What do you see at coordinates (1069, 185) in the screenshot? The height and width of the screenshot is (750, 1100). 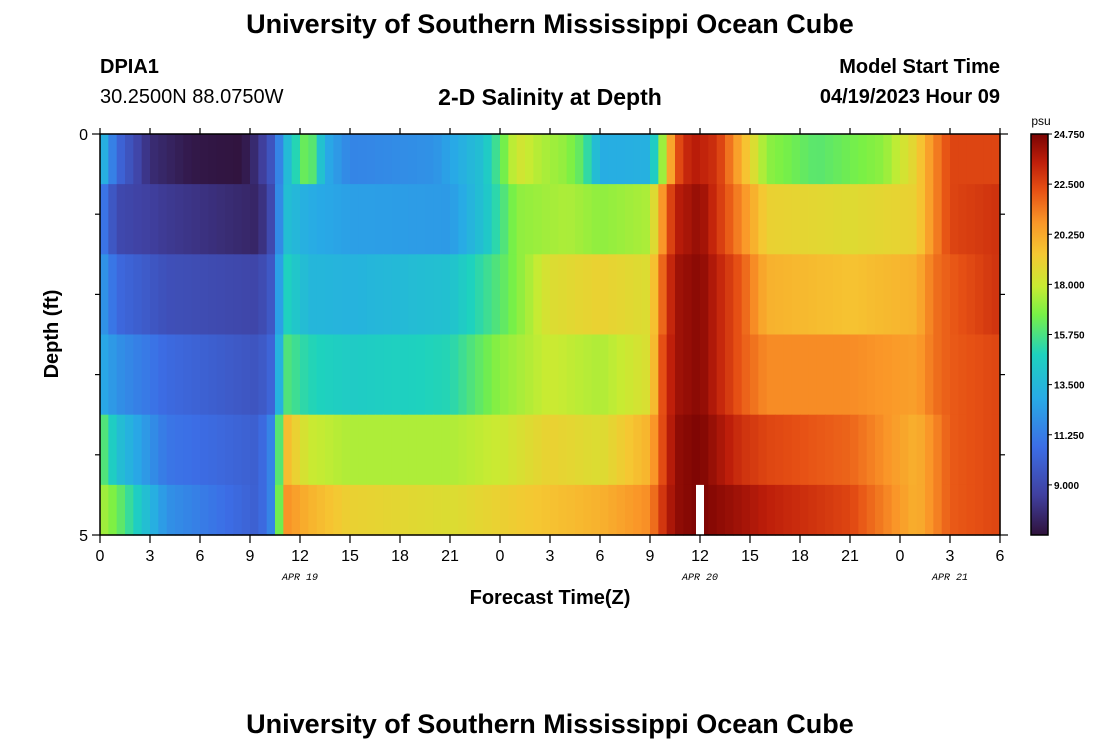 I see `colorbar-tick-label: 22.500` at bounding box center [1069, 185].